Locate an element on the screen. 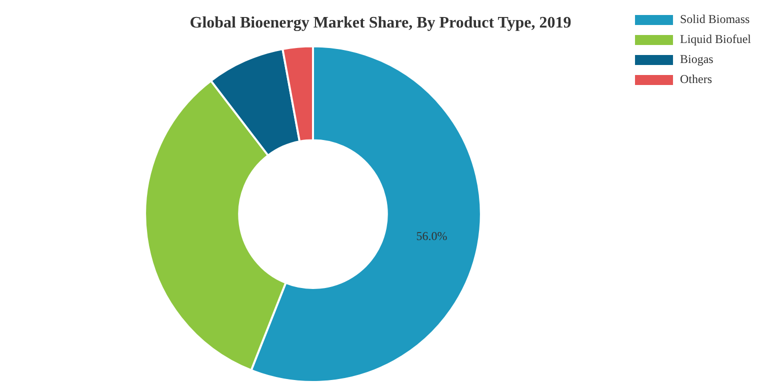  legend-label: Biogas is located at coordinates (697, 59).